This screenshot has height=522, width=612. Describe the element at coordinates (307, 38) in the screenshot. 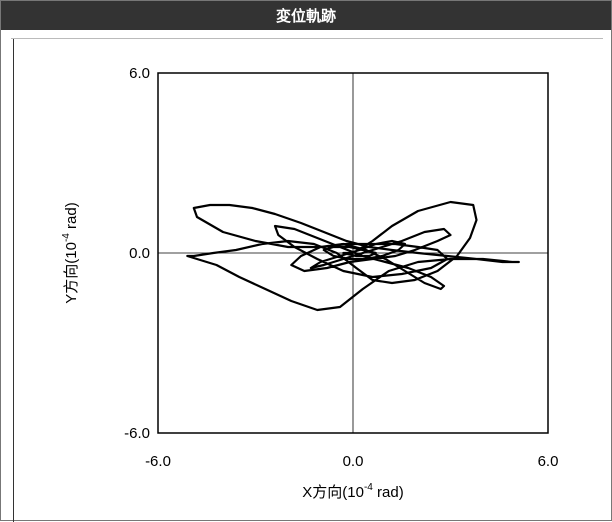

I see `title-divider` at that location.